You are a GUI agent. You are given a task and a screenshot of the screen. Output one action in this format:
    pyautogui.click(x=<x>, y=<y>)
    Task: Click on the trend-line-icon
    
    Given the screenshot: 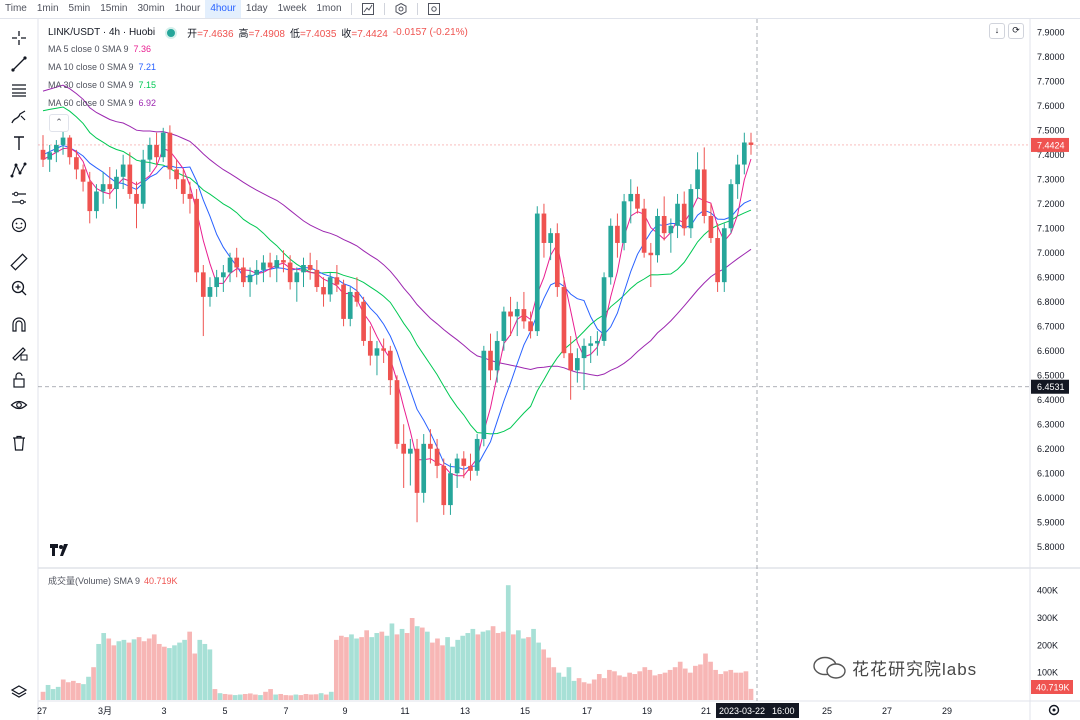 What is the action you would take?
    pyautogui.click(x=19, y=64)
    